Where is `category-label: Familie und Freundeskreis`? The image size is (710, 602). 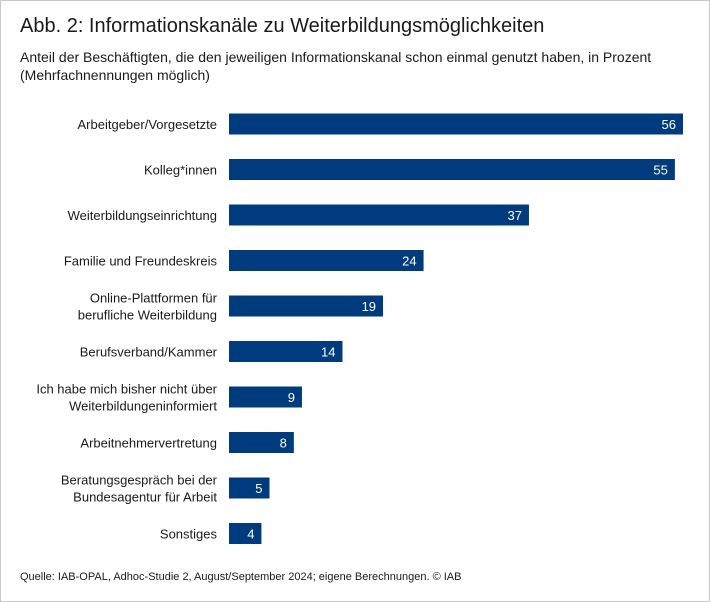
category-label: Familie und Freundeskreis is located at coordinates (141, 261).